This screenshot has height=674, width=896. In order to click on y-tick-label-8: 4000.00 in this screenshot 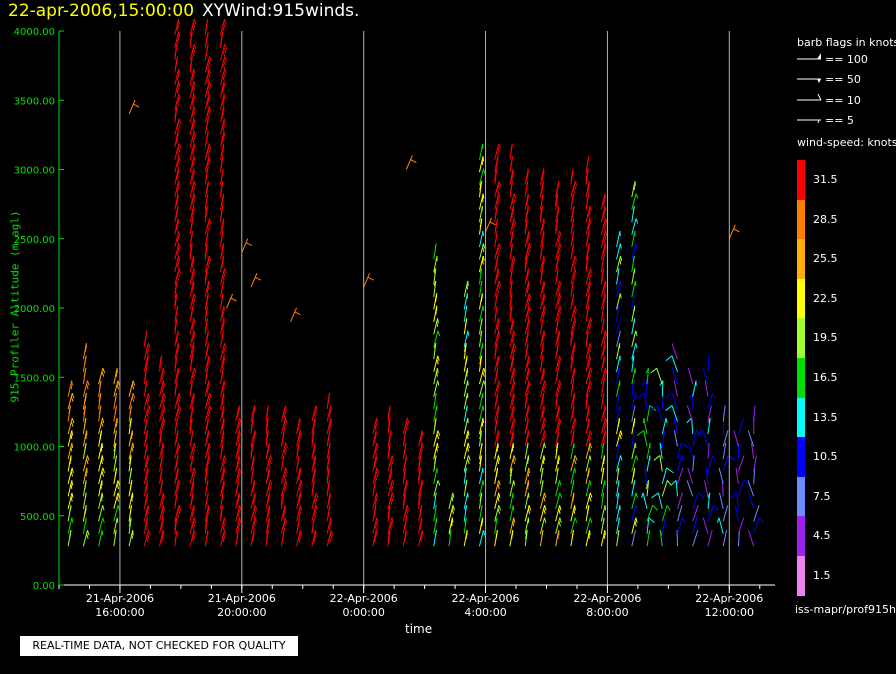, I will do `click(34, 32)`.